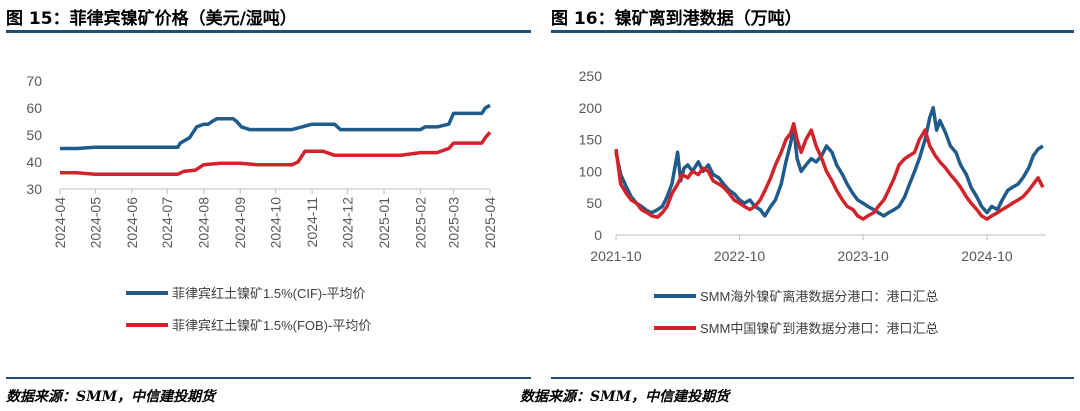 The image size is (1080, 411). I want to click on chart-title: 图 15：菲律宾镍矿价格（美元/湿吨）, so click(151, 19).